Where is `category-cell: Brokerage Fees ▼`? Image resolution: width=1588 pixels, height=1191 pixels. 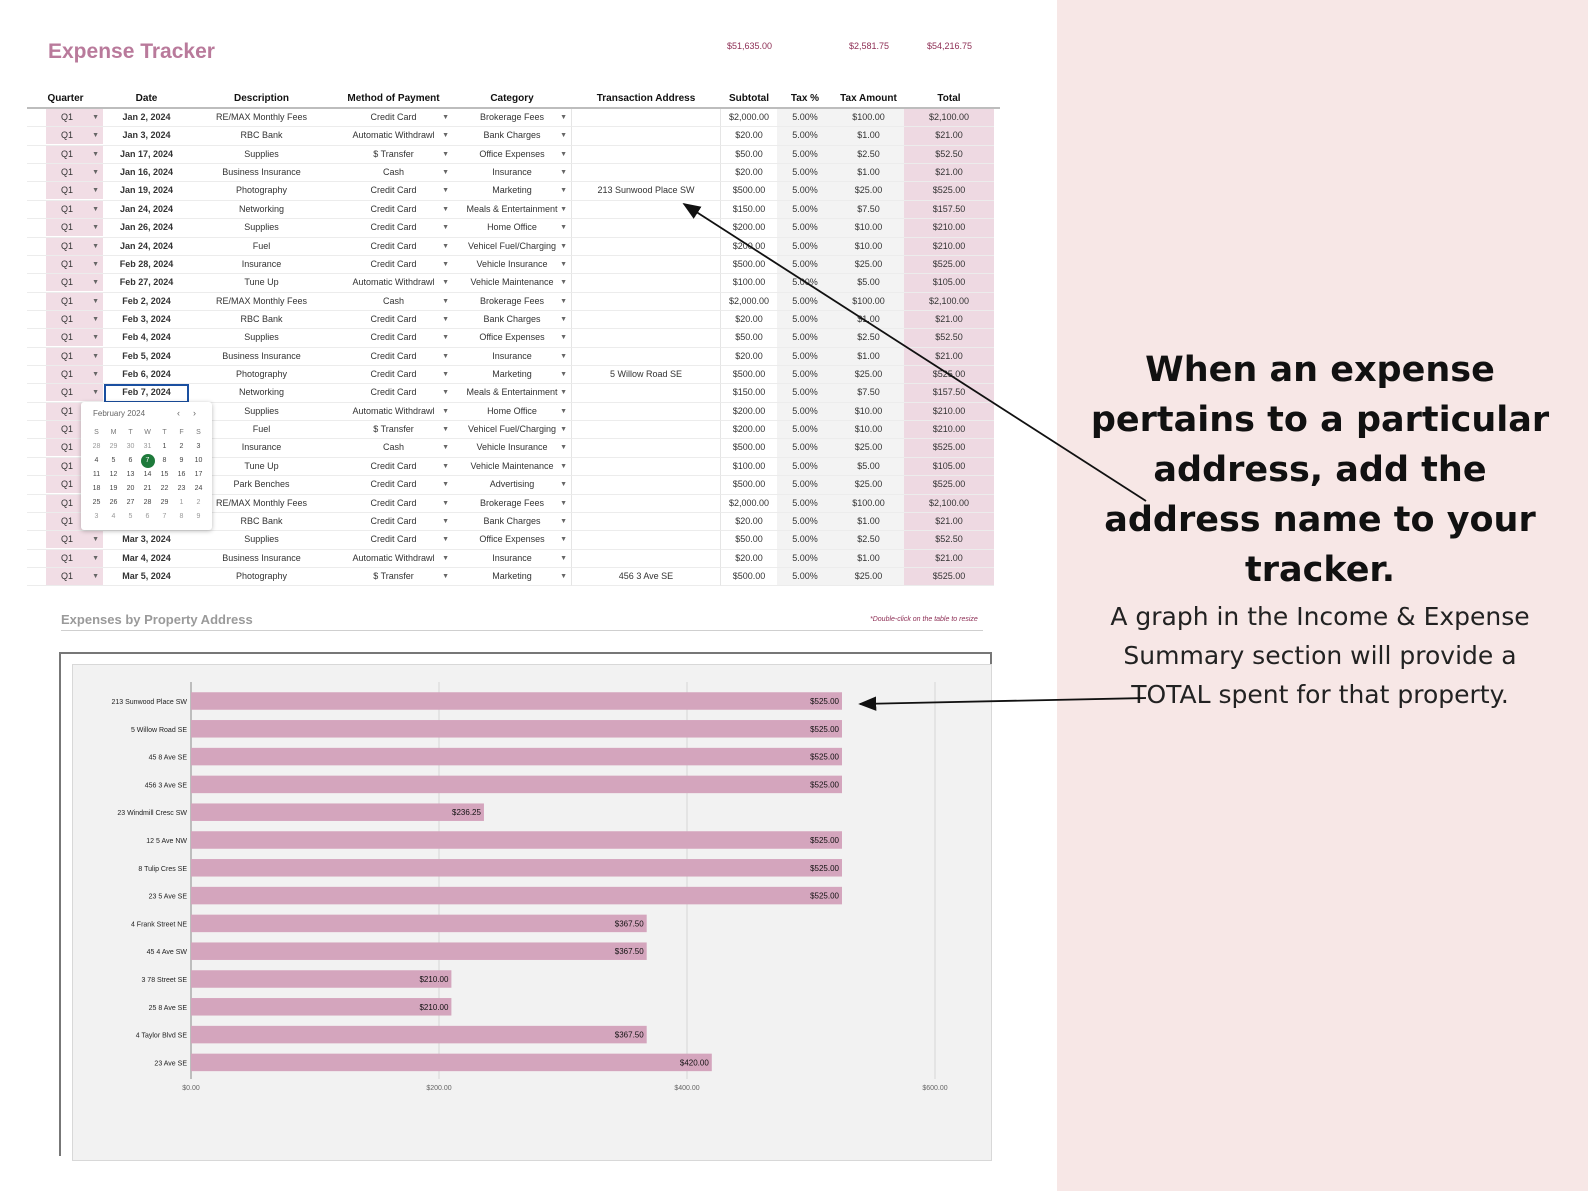 category-cell: Brokerage Fees ▼ is located at coordinates (512, 118).